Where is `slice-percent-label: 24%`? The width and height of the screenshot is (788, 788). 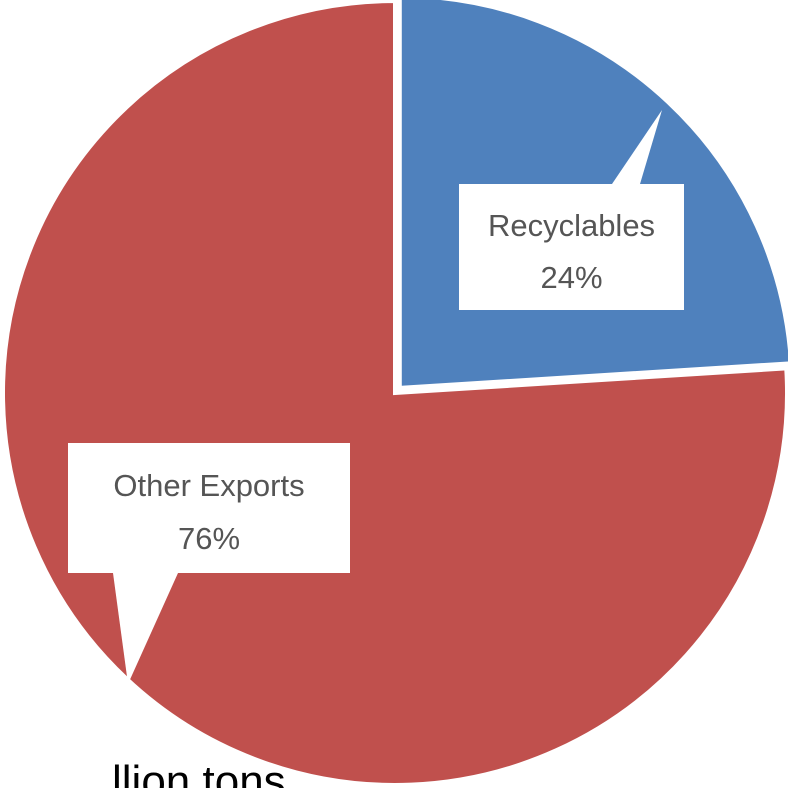
slice-percent-label: 24% is located at coordinates (571, 277).